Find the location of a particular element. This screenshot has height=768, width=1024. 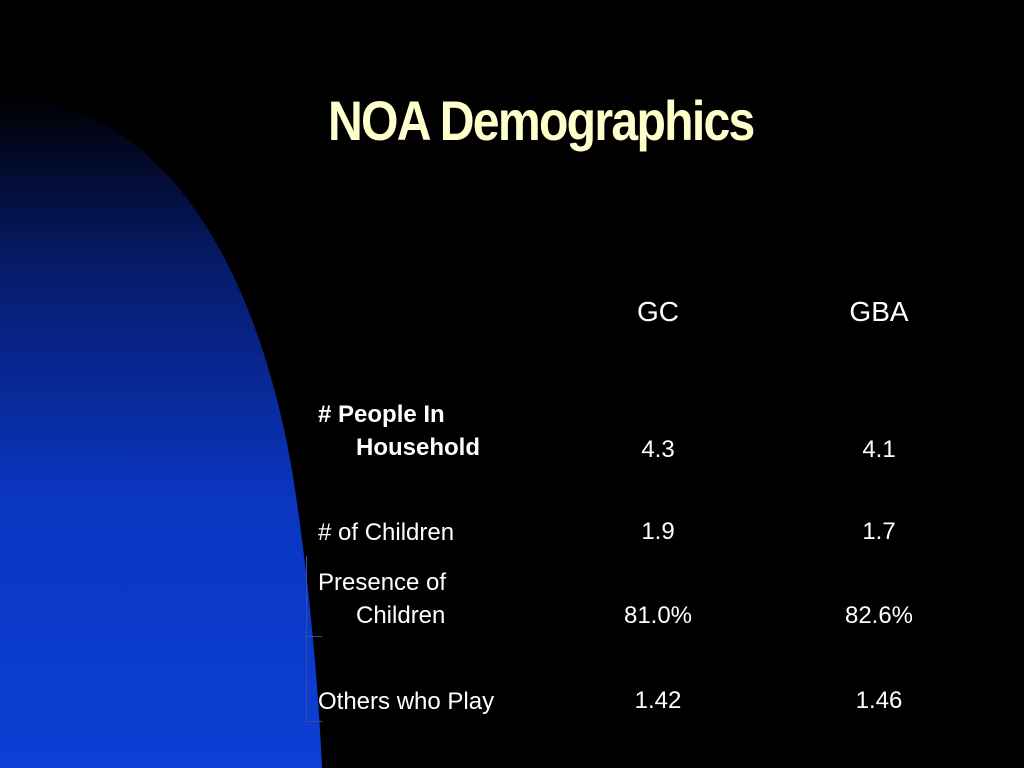

row-label-presence-of-children: Presence of Children is located at coordinates (443, 599).